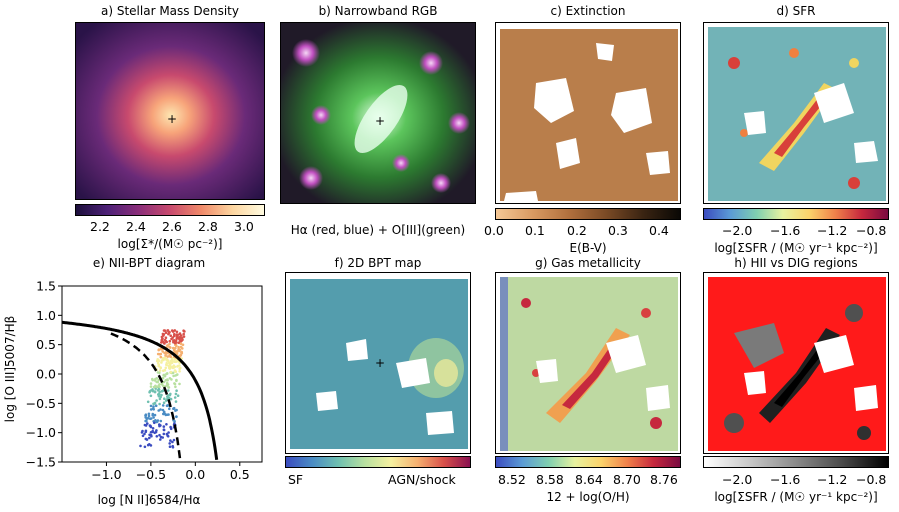 The width and height of the screenshot is (899, 512). Describe the element at coordinates (46, 315) in the screenshot. I see `y-tick-label: 1.0` at that location.